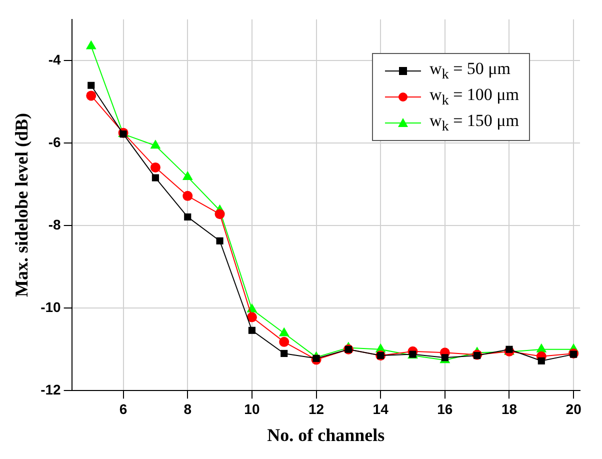 Image resolution: width=602 pixels, height=459 pixels. What do you see at coordinates (474, 123) in the screenshot?
I see `legend-label: w$_{k}$ = 150 μm` at bounding box center [474, 123].